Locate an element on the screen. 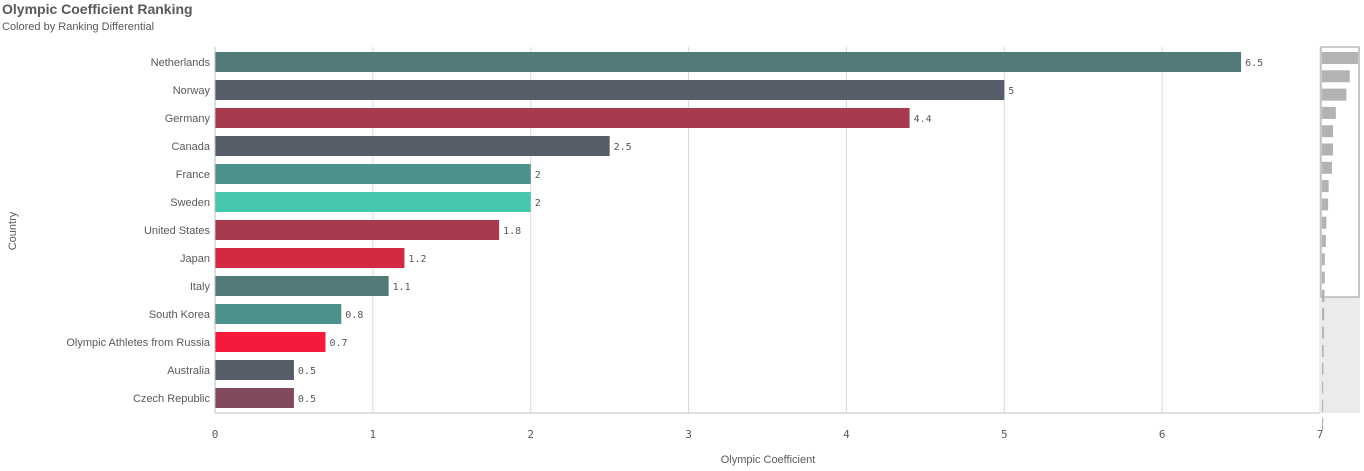  x-tick-label: 3 is located at coordinates (688, 434).